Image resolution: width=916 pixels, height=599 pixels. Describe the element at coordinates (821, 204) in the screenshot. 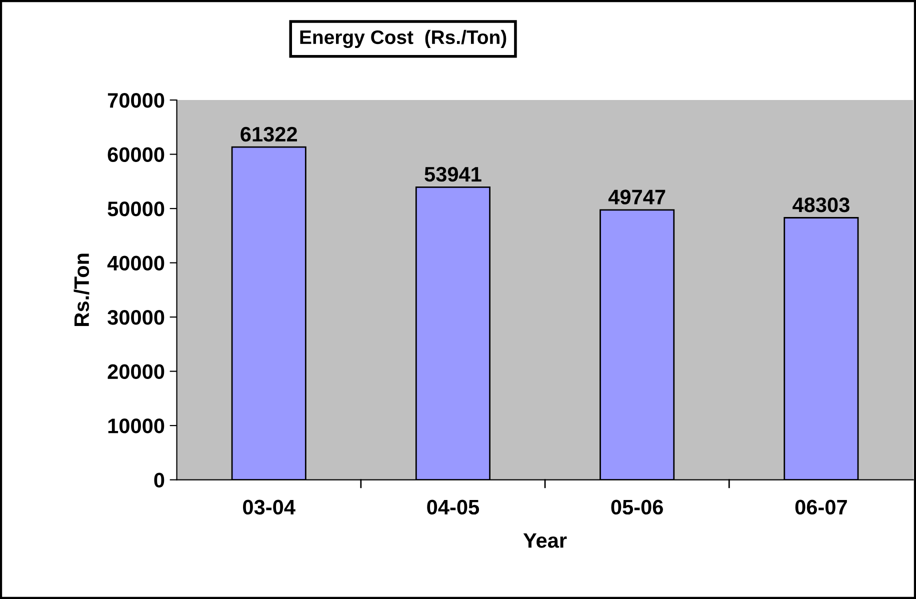

I see `data-label: 48303` at that location.